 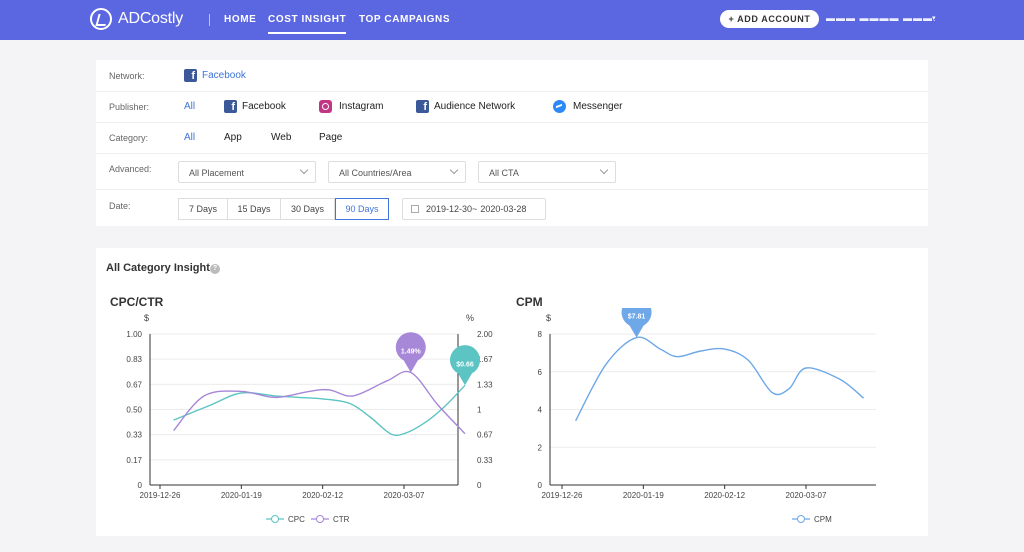 I want to click on network-row: Network: f Facebook, so click(x=512, y=76).